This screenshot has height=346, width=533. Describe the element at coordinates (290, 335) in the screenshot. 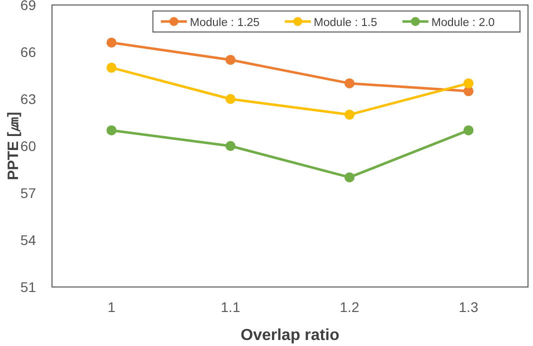

I see `x-axis-title: Overlap ratio` at that location.